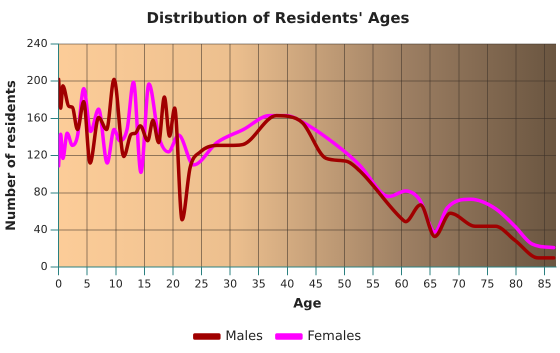 Image resolution: width=560 pixels, height=353 pixels. I want to click on chart-title: Distribution of Residents' Ages, so click(278, 17).